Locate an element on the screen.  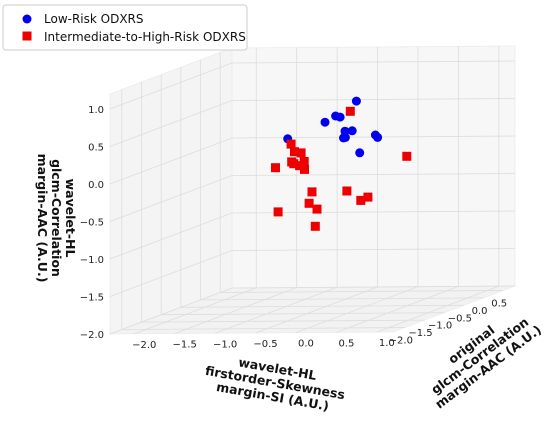
y-tick-label: 0.5 is located at coordinates (499, 303).